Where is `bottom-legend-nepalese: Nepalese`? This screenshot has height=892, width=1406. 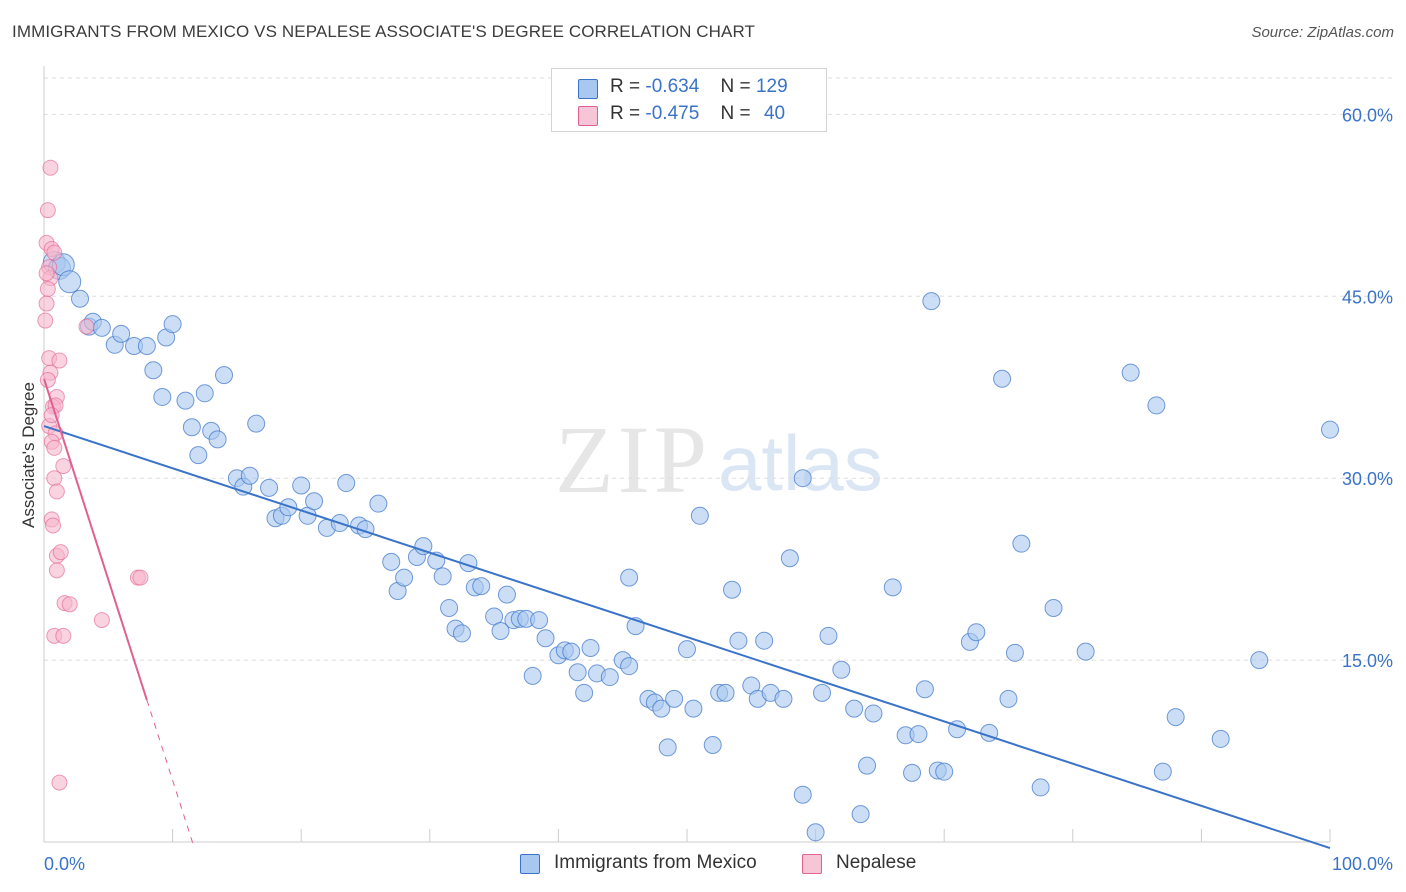 bottom-legend-nepalese: Nepalese is located at coordinates (859, 863).